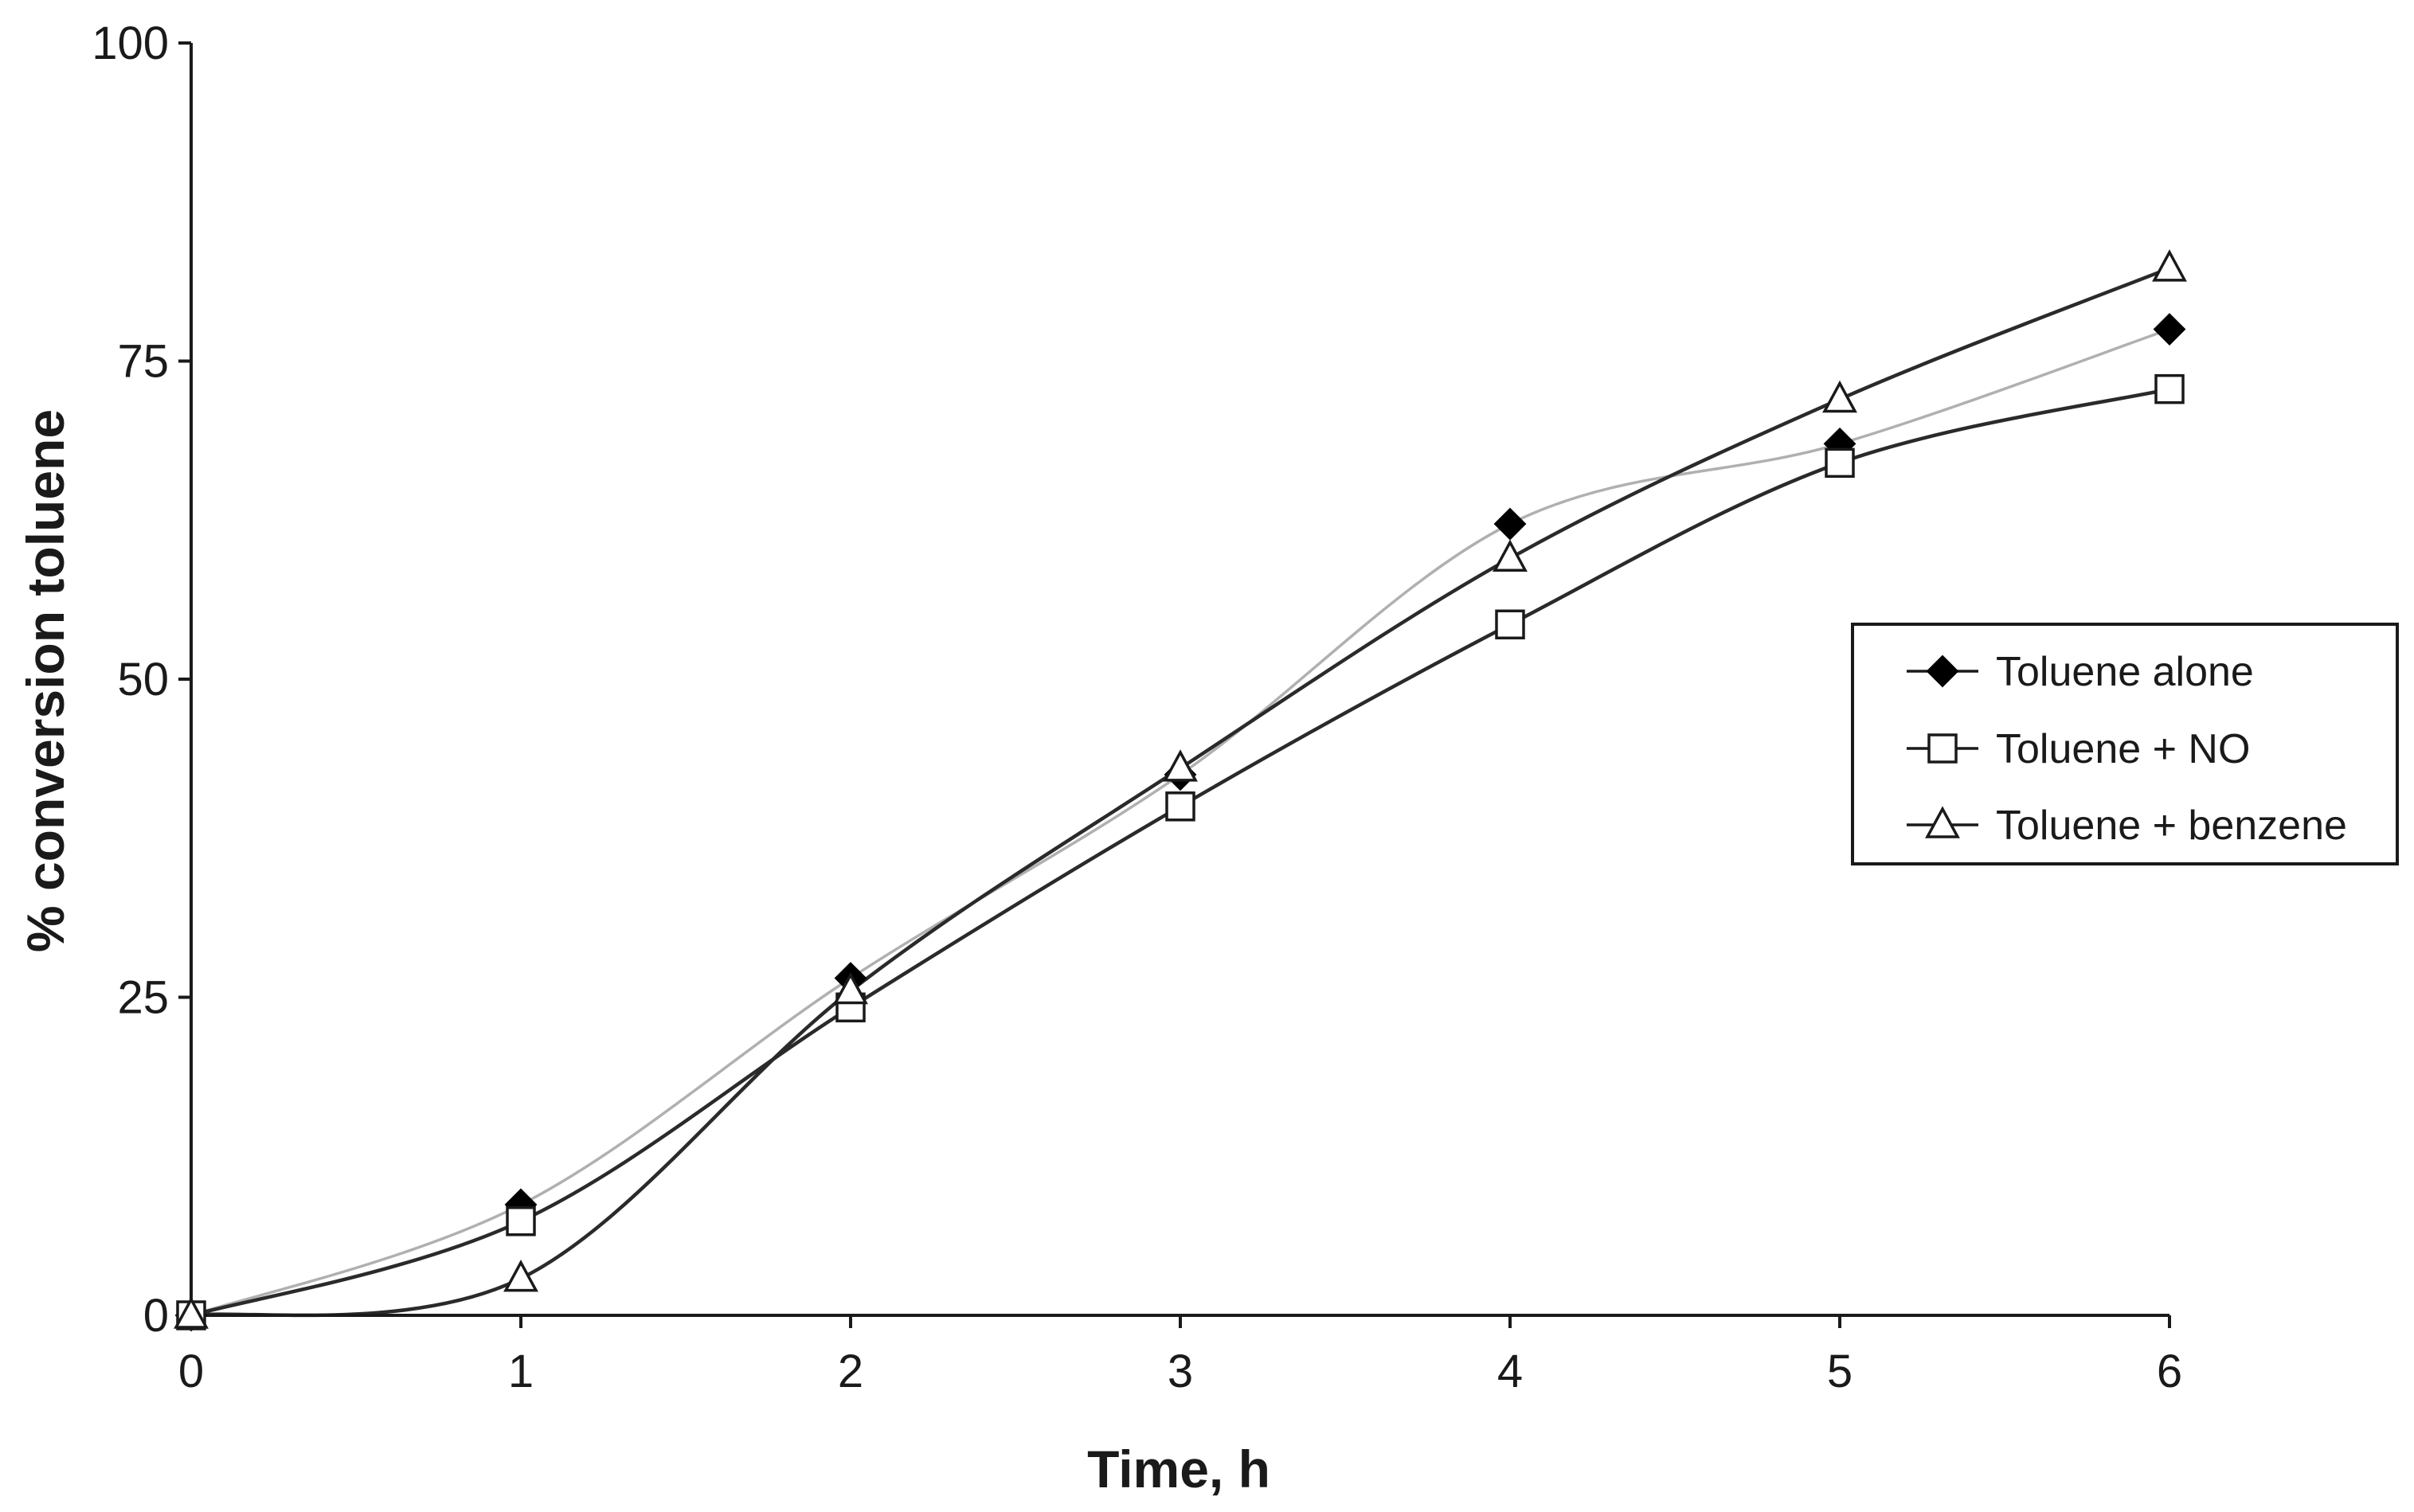 The height and width of the screenshot is (1512, 2414). What do you see at coordinates (1180, 1371) in the screenshot?
I see `x-tick-label: 3` at bounding box center [1180, 1371].